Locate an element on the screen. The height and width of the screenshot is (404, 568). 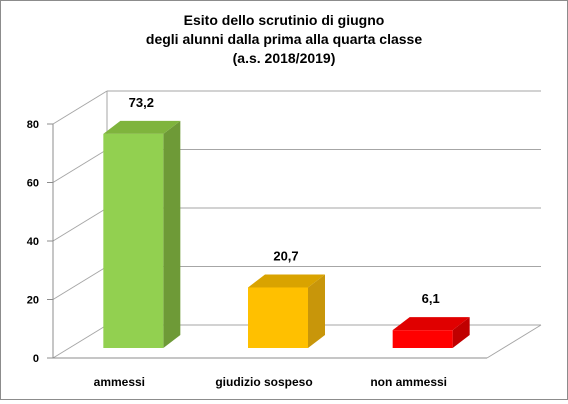
y-tick-label-60: 60 is located at coordinates (33, 184).